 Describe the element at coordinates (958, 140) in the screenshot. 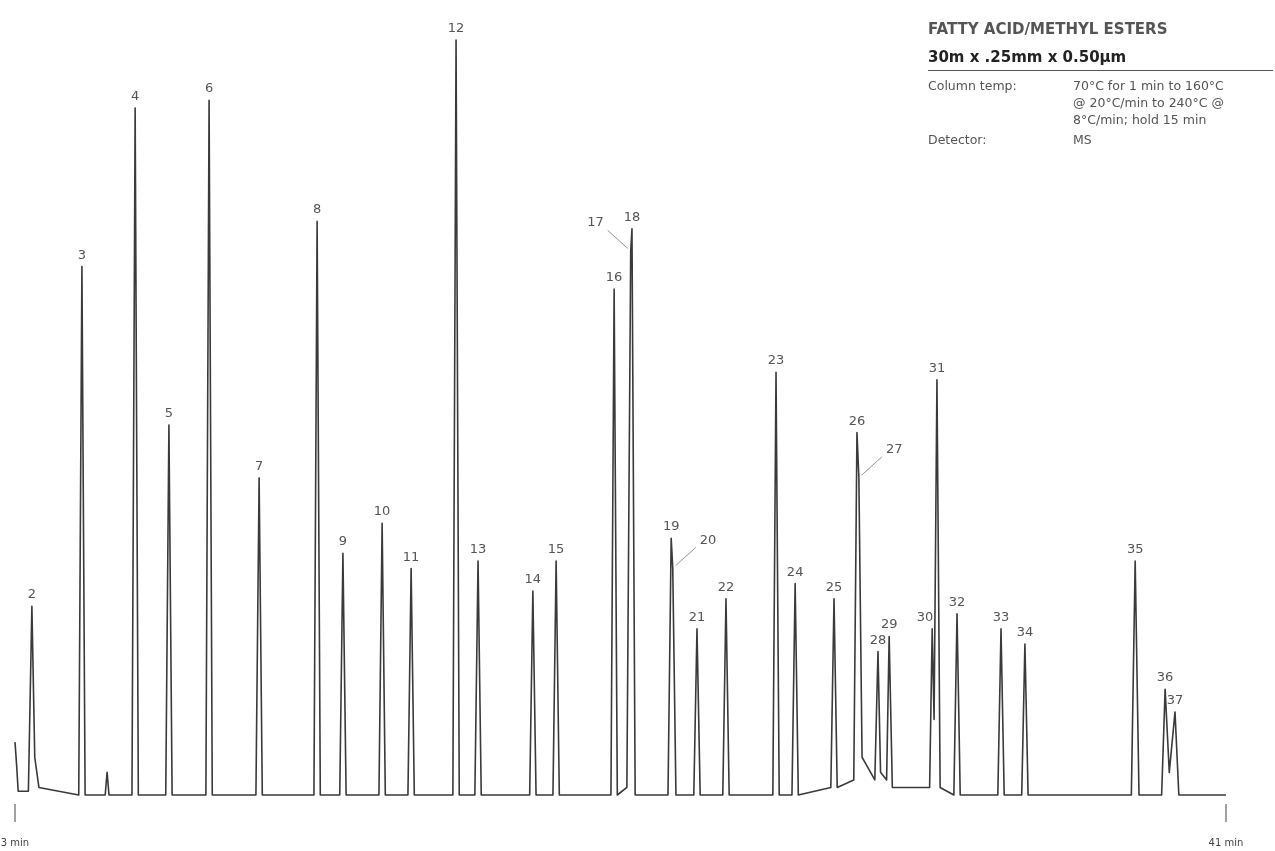

I see `annotation: Detector:` at that location.